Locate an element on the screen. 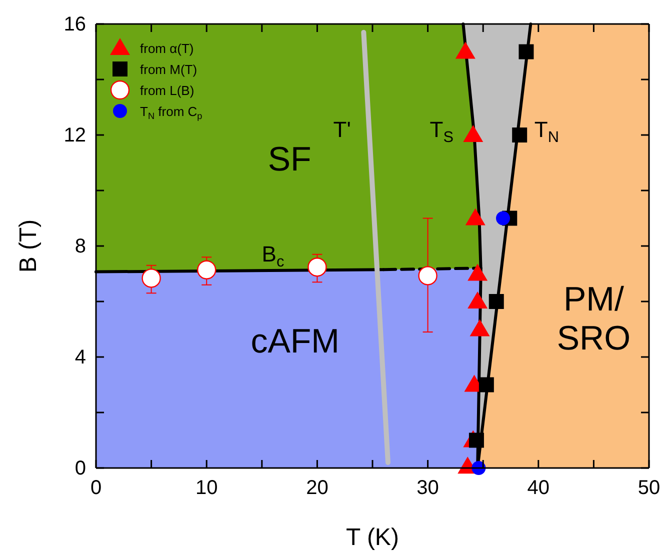  legend-label: from M(T) is located at coordinates (169, 69).